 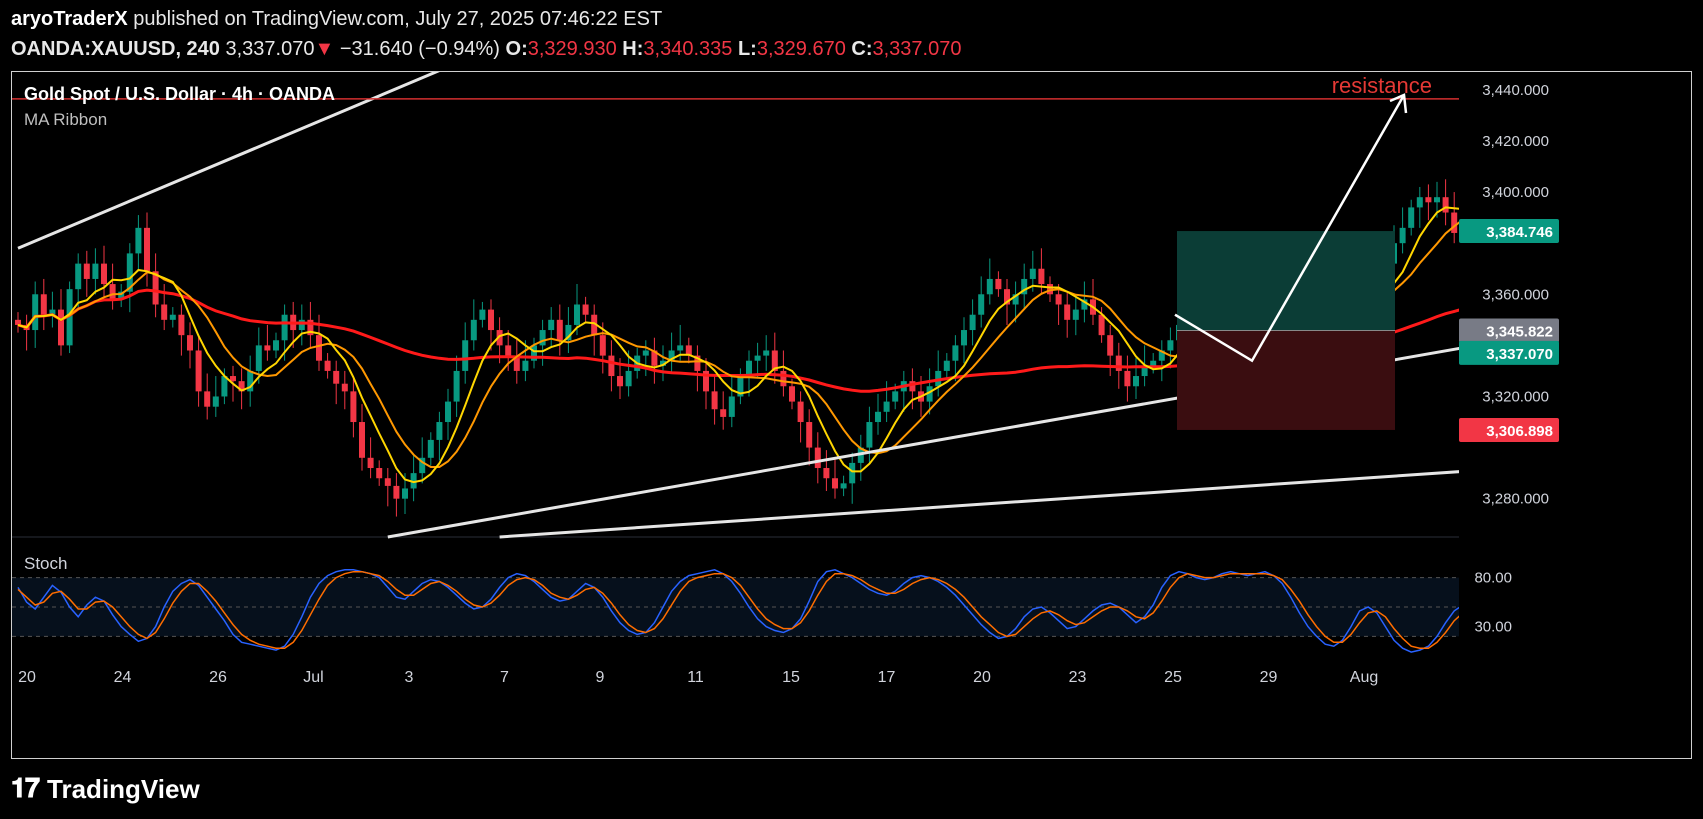 What do you see at coordinates (1078, 677) in the screenshot?
I see `x-tick-label: 23` at bounding box center [1078, 677].